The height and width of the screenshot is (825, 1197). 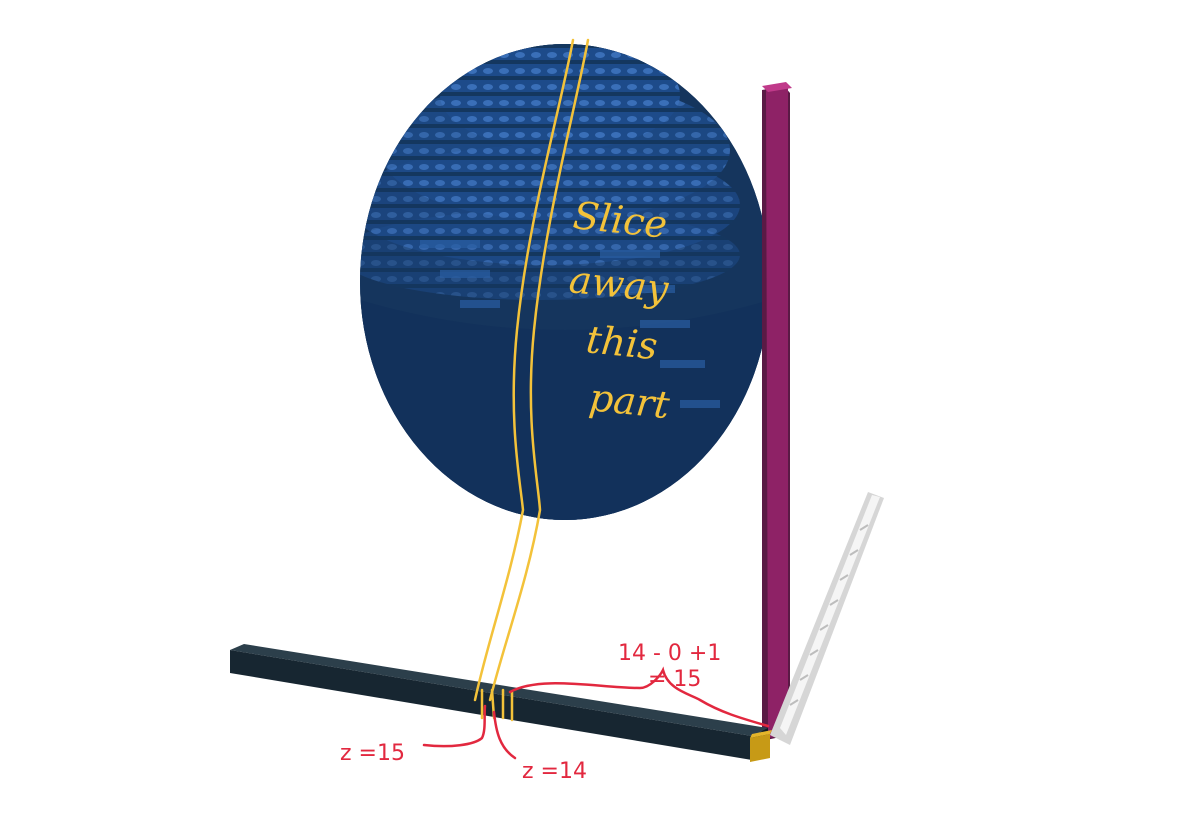 What do you see at coordinates (554, 771) in the screenshot?
I see `z14-label: z =14` at bounding box center [554, 771].